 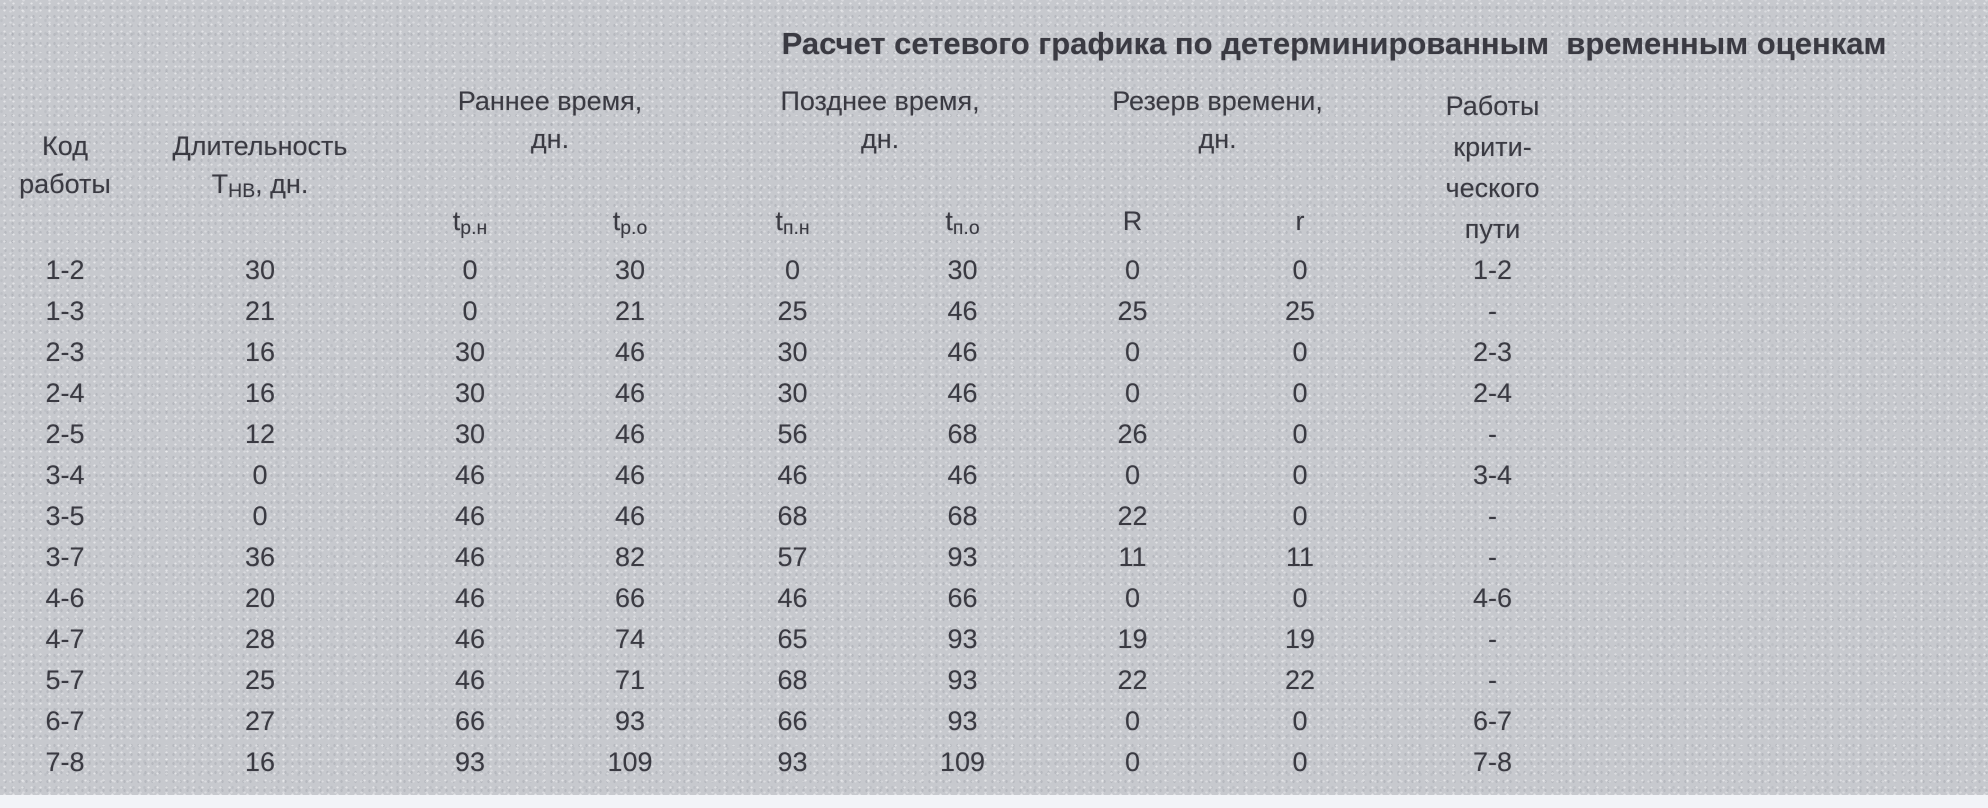 I want to click on cell-late-start: 30, so click(x=792, y=393).